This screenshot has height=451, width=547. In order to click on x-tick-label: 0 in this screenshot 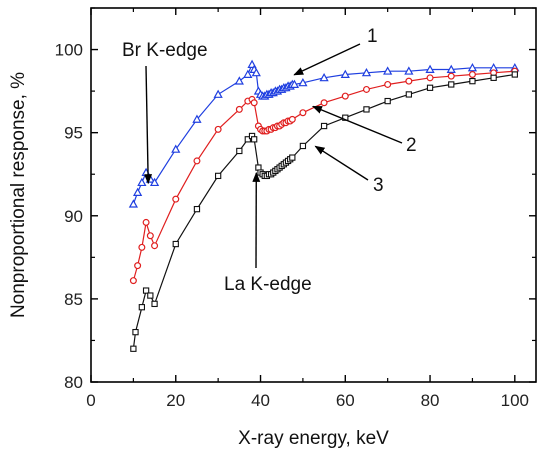, I will do `click(90, 400)`.